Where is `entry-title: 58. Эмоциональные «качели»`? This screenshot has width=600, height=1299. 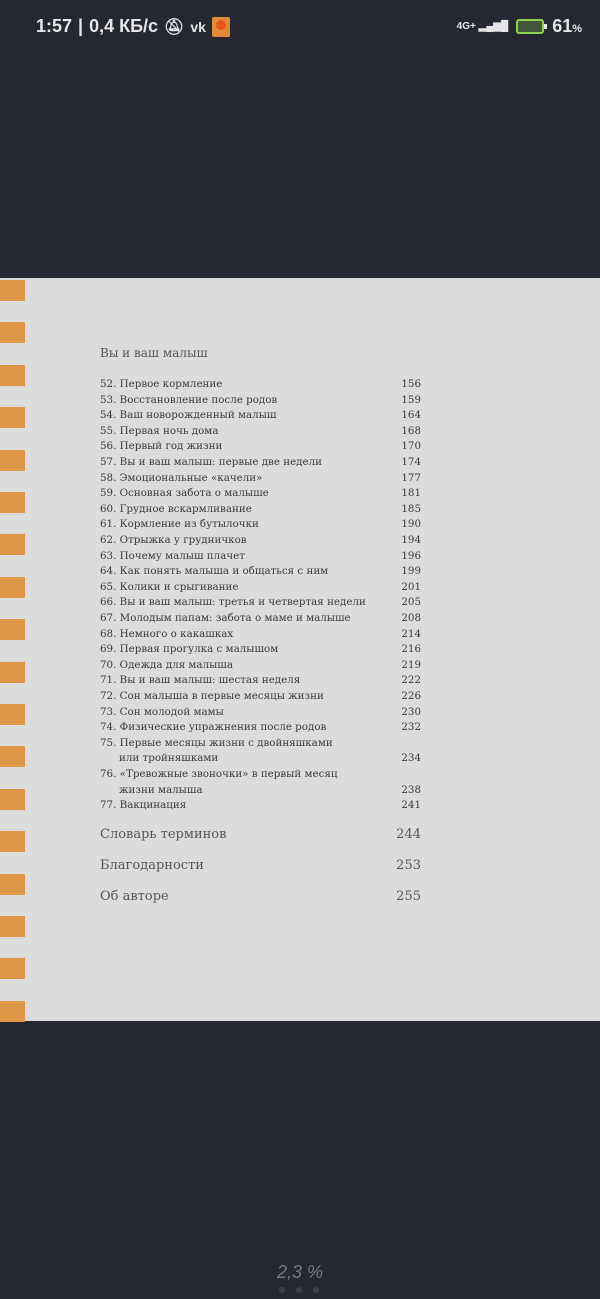
entry-title: 58. Эмоциональные «качели» is located at coordinates (181, 477).